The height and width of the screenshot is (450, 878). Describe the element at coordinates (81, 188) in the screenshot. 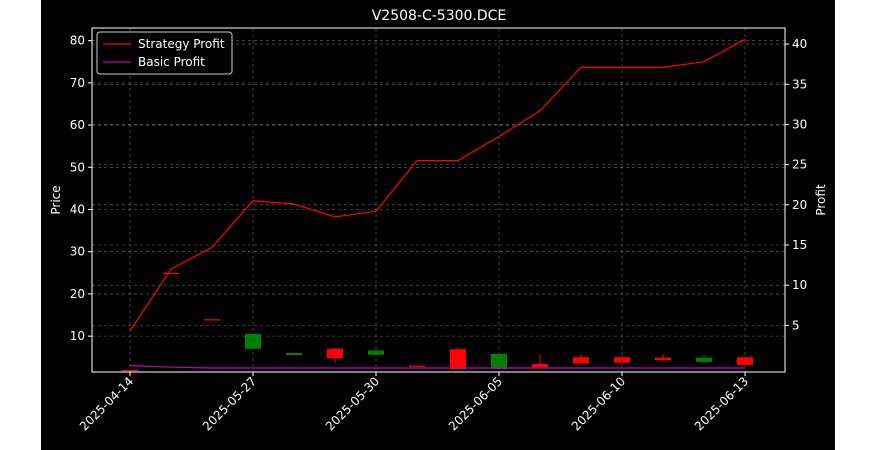

I see `left-y-axis: 10 20 30 40 50 60 70 80` at that location.